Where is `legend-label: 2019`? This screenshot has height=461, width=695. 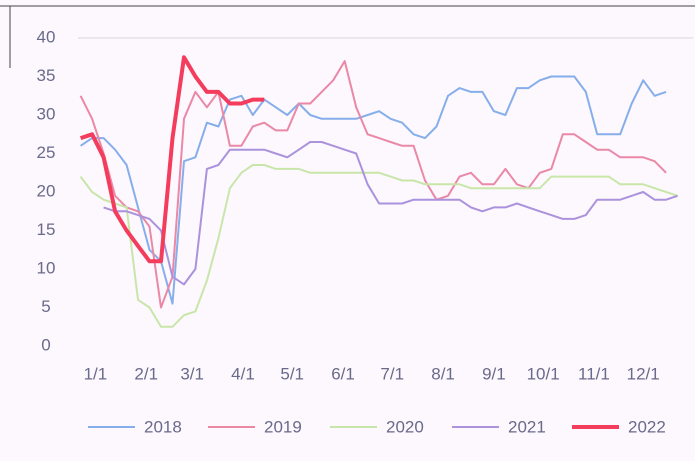
legend-label: 2019 is located at coordinates (283, 426).